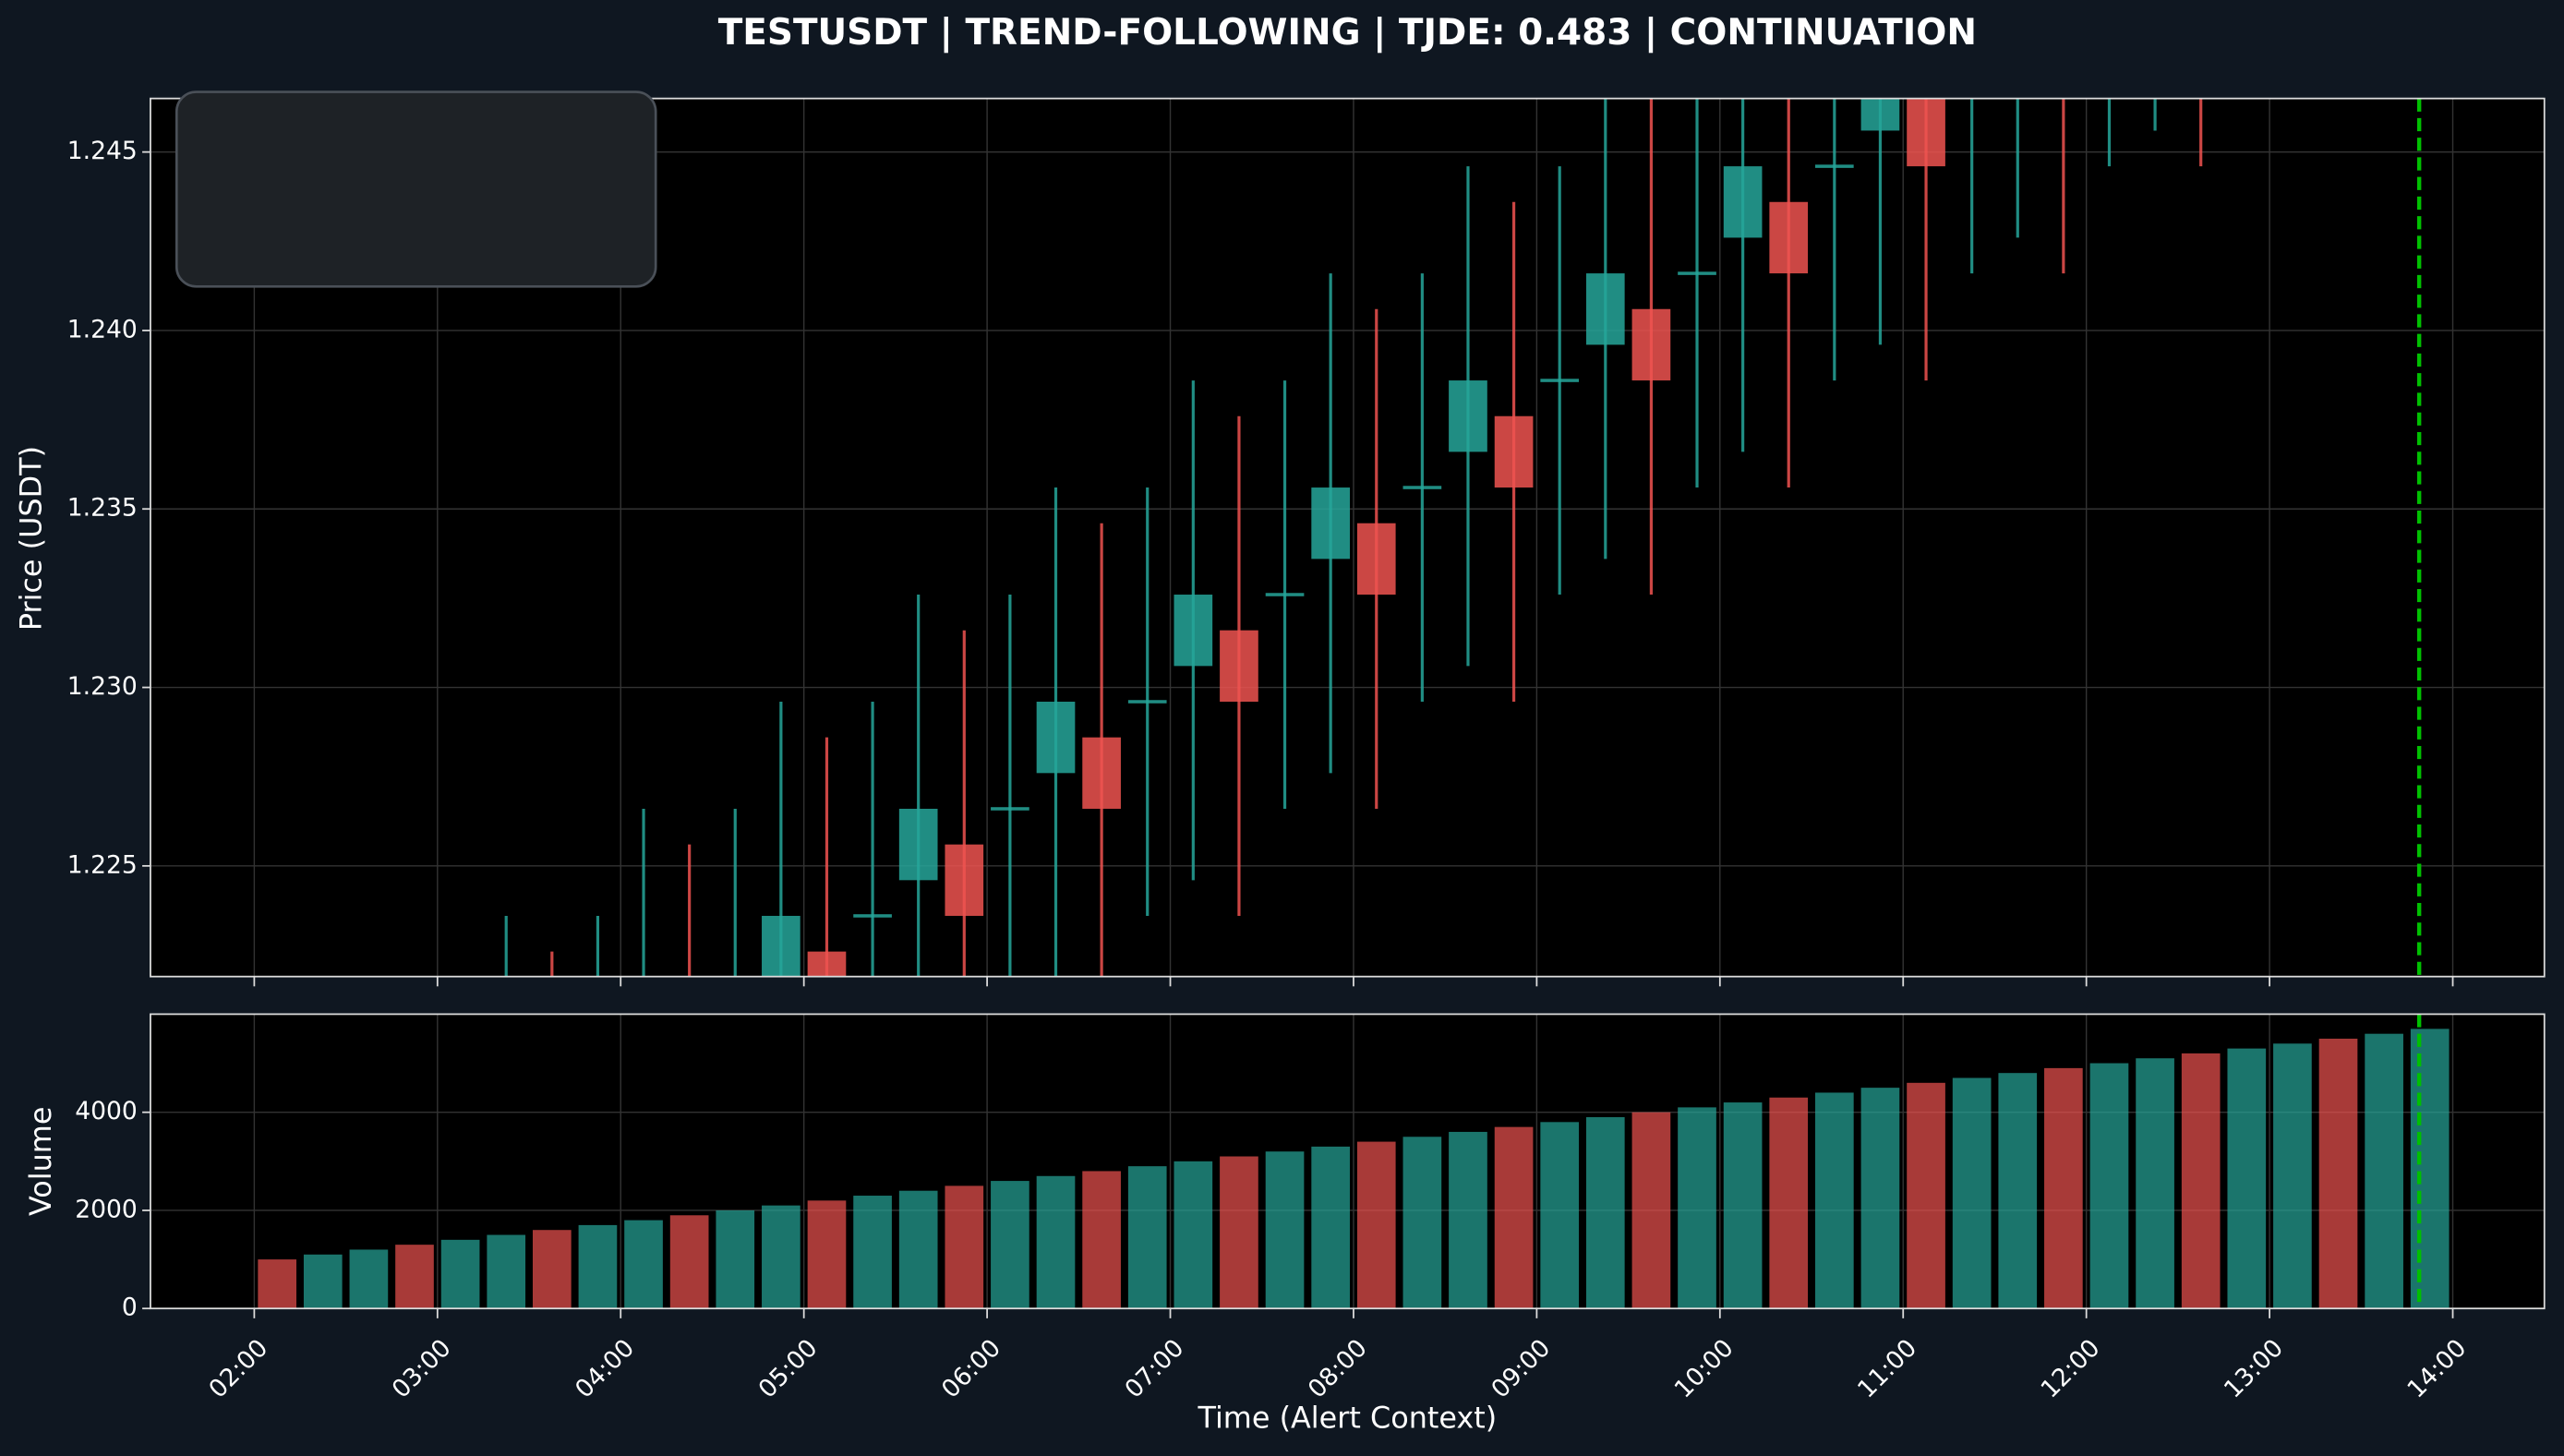 Image resolution: width=2564 pixels, height=1456 pixels. Describe the element at coordinates (416, 189) in the screenshot. I see `info-box` at that location.